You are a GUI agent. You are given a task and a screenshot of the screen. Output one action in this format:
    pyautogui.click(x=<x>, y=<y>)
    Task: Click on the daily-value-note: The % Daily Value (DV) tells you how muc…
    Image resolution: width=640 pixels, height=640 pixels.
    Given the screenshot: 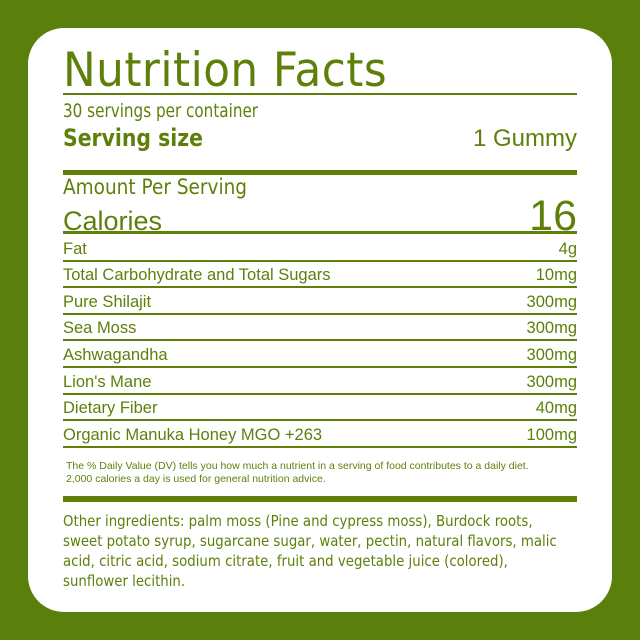 What is the action you would take?
    pyautogui.click(x=323, y=473)
    